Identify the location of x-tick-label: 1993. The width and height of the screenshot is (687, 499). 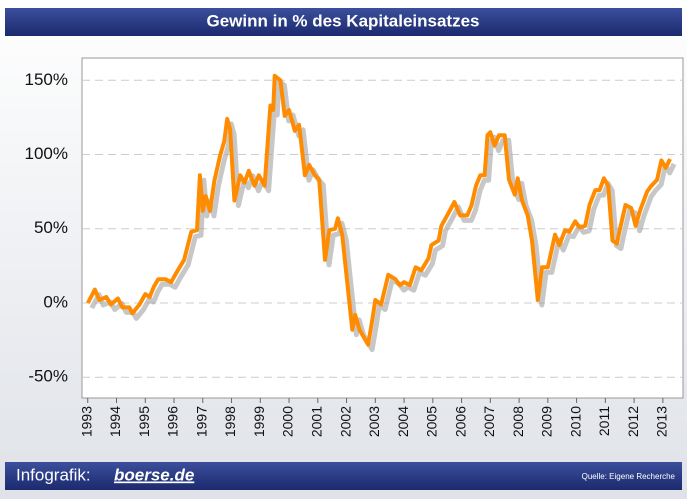
(86, 421).